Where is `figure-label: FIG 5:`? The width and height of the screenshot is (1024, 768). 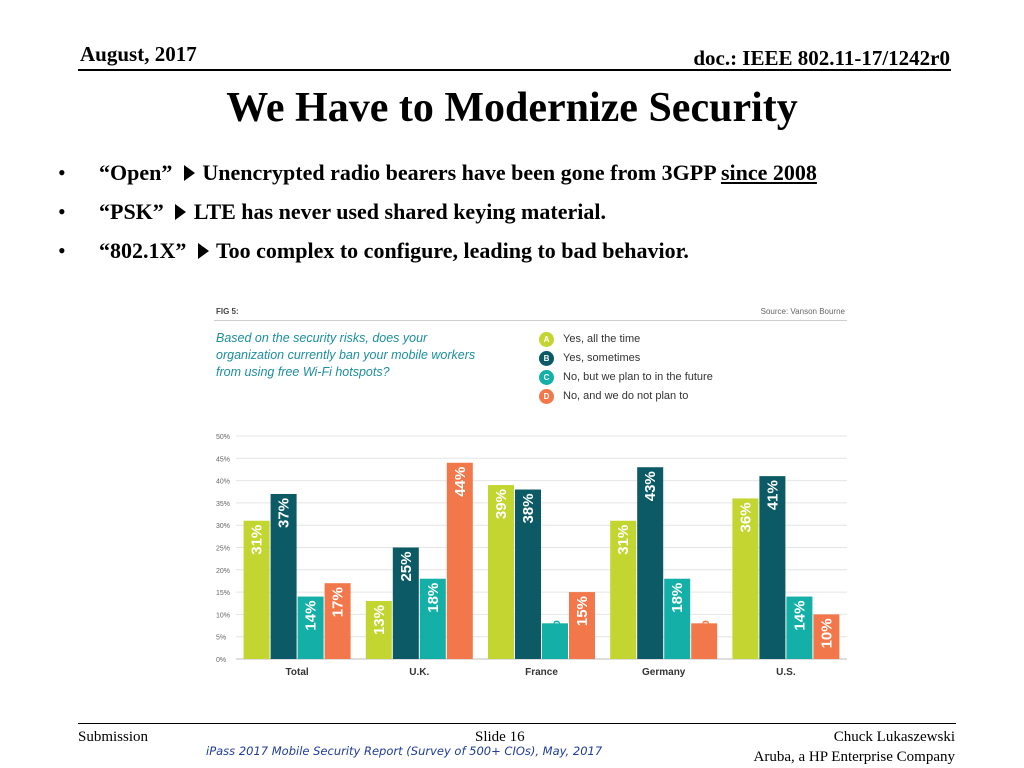
figure-label: FIG 5: is located at coordinates (227, 311).